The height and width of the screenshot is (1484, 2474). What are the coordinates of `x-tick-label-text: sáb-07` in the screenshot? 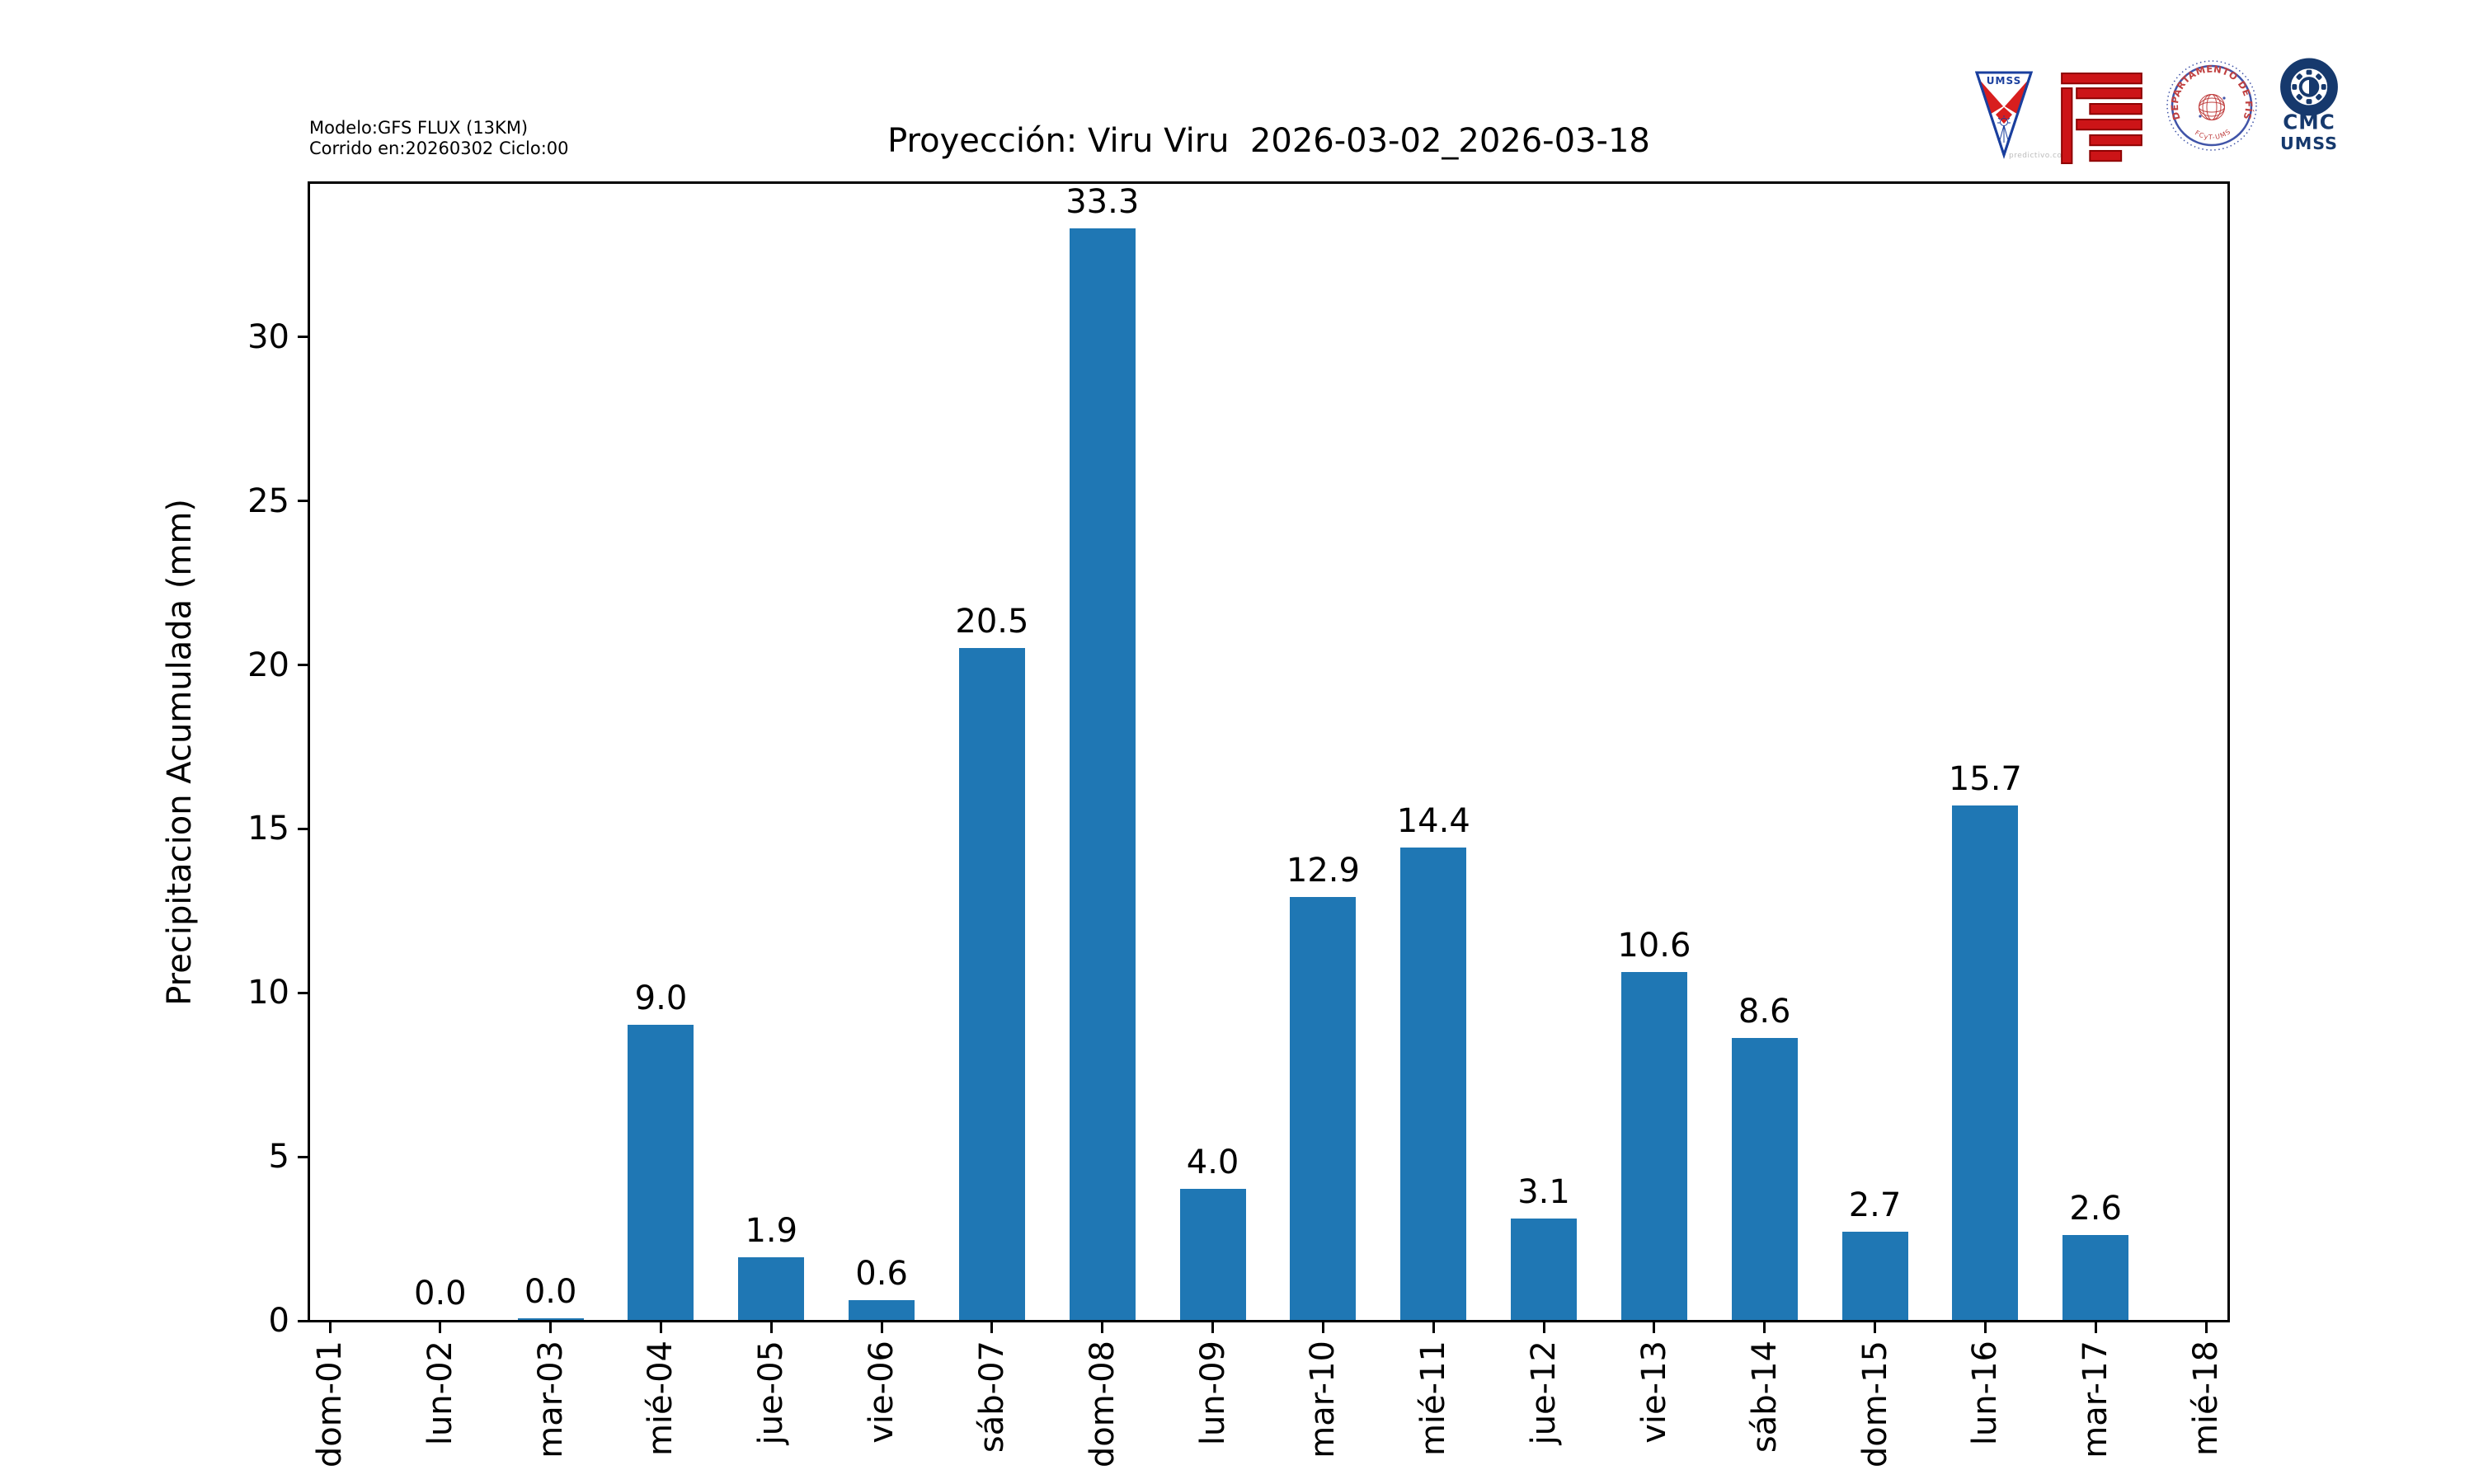 It's located at (991, 1397).